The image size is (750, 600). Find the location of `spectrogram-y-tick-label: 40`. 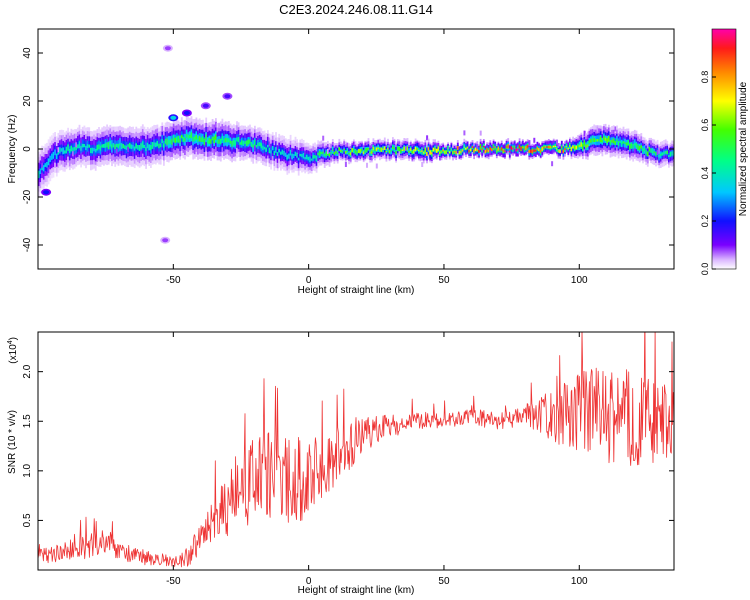

spectrogram-y-tick-label: 40 is located at coordinates (27, 53).